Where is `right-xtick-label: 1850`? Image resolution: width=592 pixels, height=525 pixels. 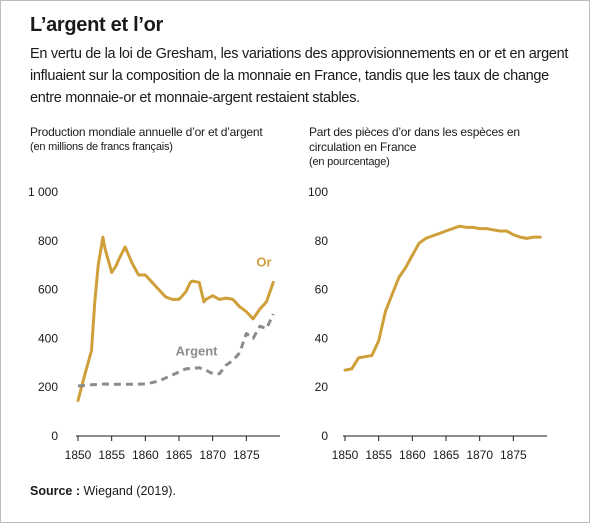 right-xtick-label: 1850 is located at coordinates (345, 455).